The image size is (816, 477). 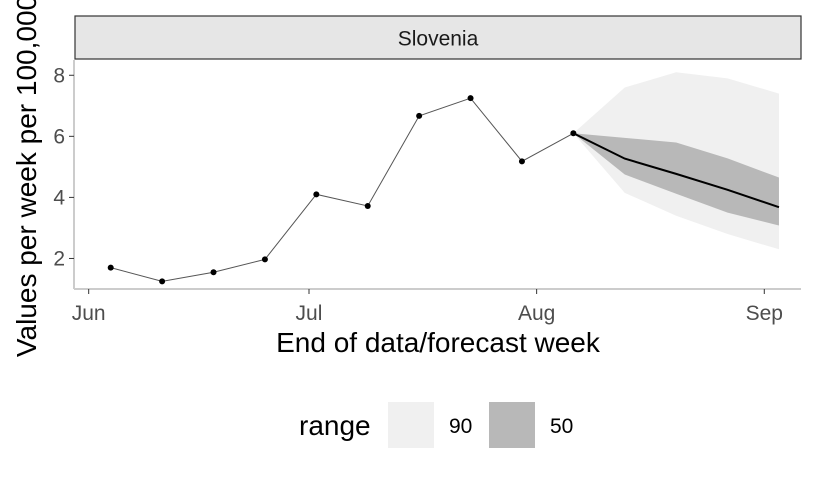 I want to click on legend: range 90 50, so click(x=436, y=425).